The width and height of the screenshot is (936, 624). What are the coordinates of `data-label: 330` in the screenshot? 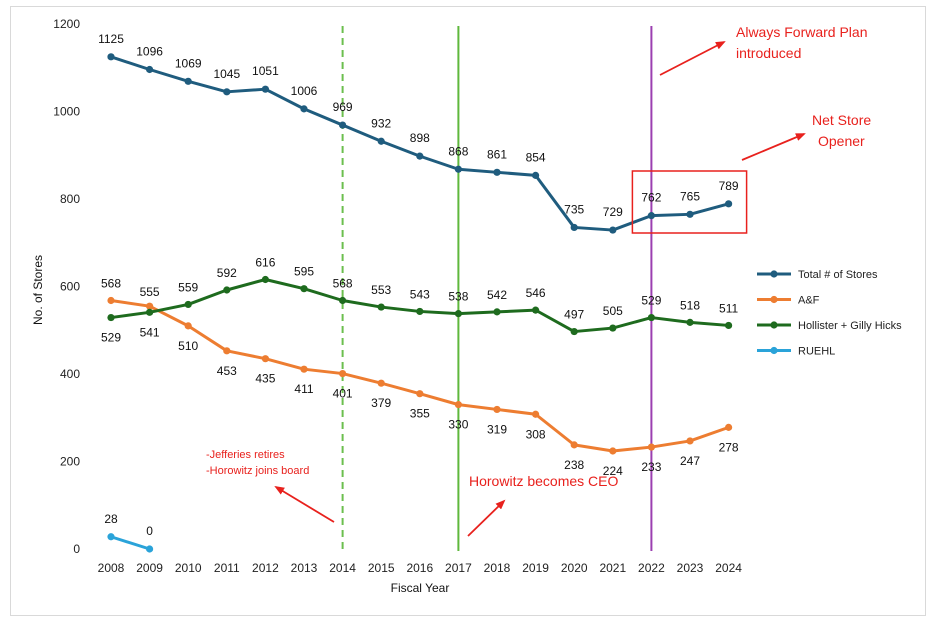 It's located at (458, 425).